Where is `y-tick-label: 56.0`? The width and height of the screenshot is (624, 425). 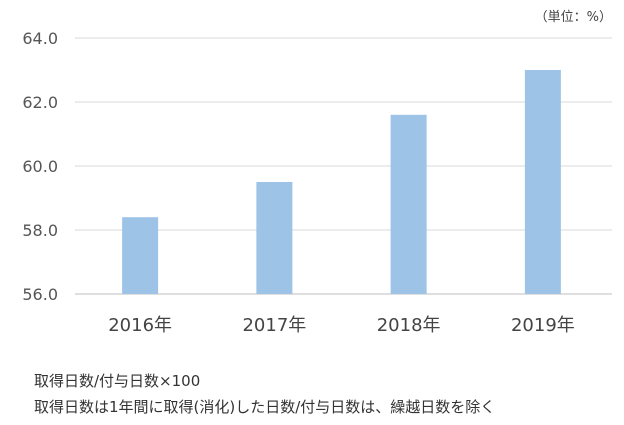 y-tick-label: 56.0 is located at coordinates (40, 294).